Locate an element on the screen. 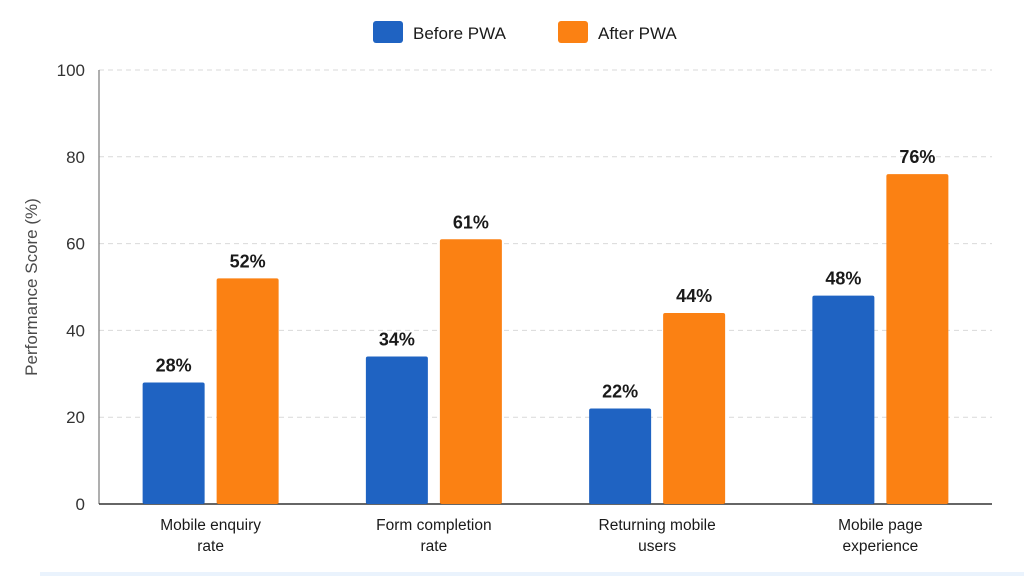 The height and width of the screenshot is (576, 1024). y-axis-title: Performance Score (%) is located at coordinates (31, 287).